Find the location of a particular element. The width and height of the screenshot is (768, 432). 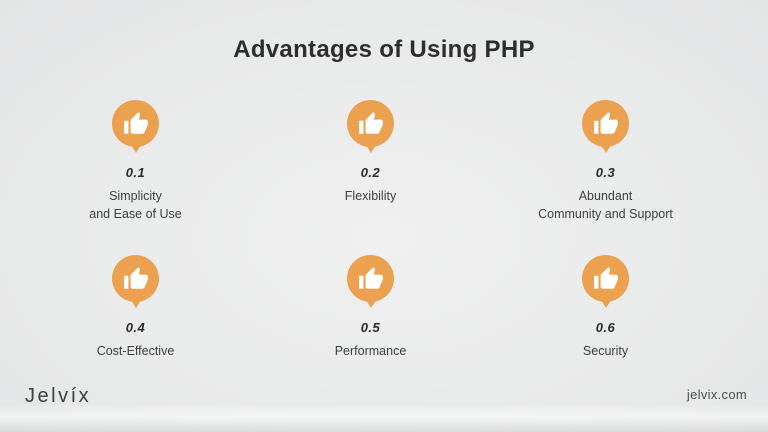

advantage-label: Abundant Community and Support is located at coordinates (605, 205).